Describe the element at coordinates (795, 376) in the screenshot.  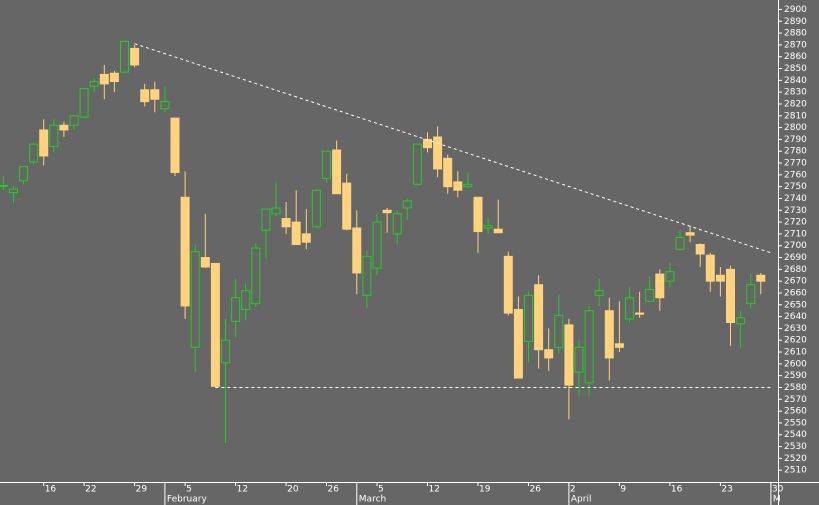
I see `y-tick-label: 2590` at that location.